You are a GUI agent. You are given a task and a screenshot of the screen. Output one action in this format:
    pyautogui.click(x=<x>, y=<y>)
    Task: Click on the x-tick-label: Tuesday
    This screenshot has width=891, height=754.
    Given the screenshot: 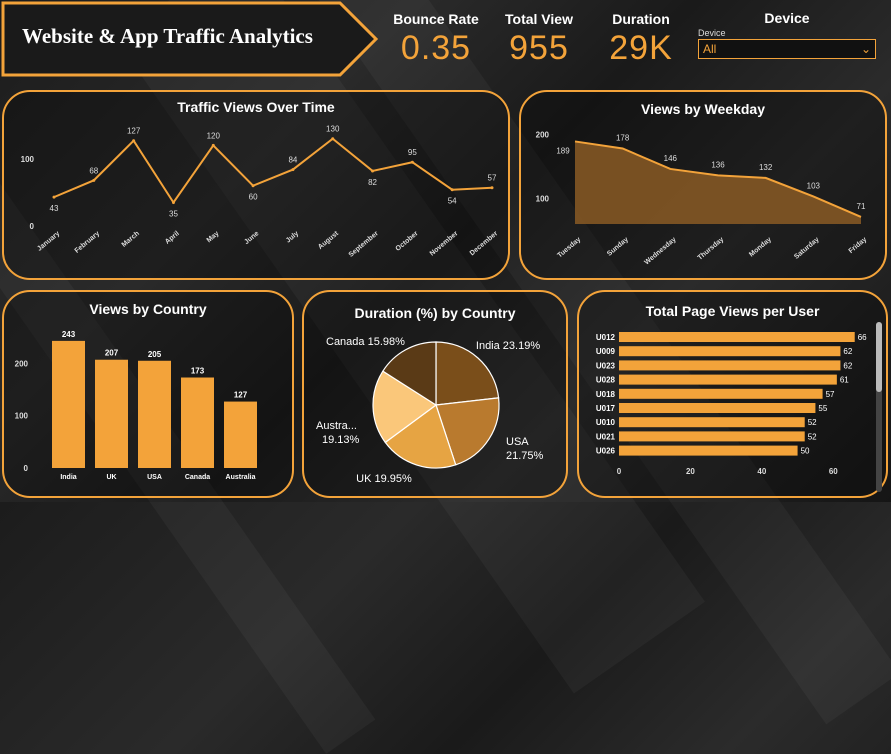 What is the action you would take?
    pyautogui.click(x=569, y=247)
    